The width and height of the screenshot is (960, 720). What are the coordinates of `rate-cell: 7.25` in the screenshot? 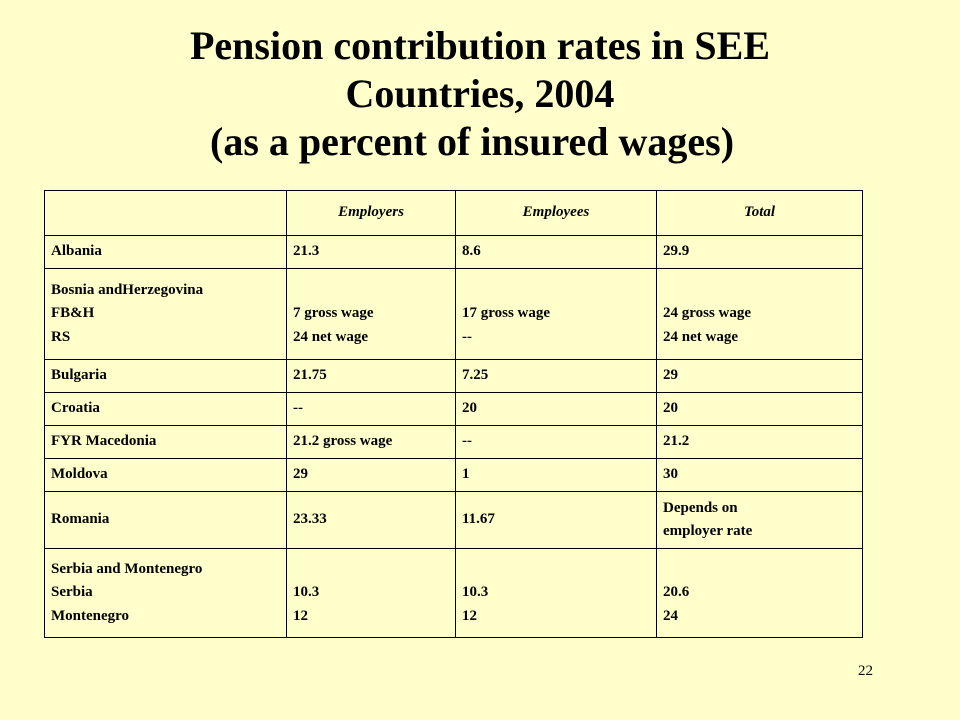 It's located at (556, 376).